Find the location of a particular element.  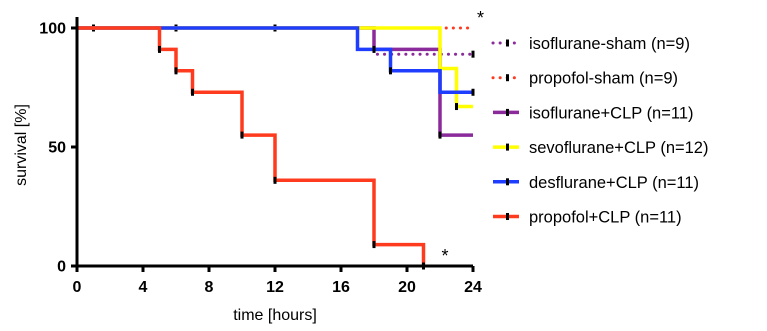

x-axis-title: time [hours] is located at coordinates (275, 315).